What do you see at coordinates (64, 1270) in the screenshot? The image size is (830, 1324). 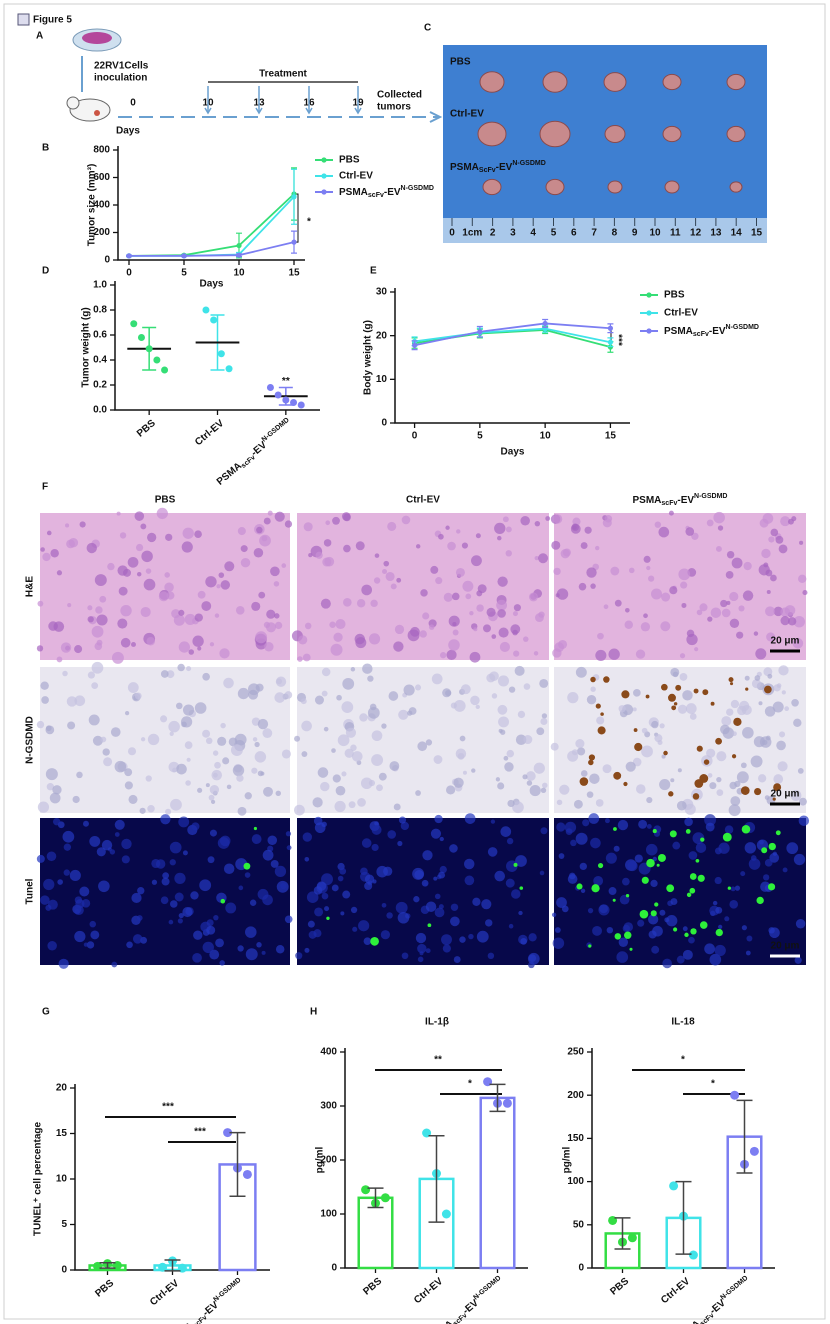 I see `y-tick-label: 0` at bounding box center [64, 1270].